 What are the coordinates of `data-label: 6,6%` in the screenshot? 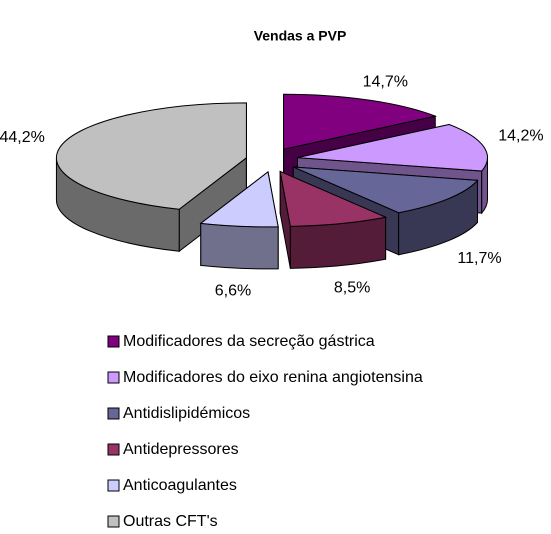 It's located at (233, 290).